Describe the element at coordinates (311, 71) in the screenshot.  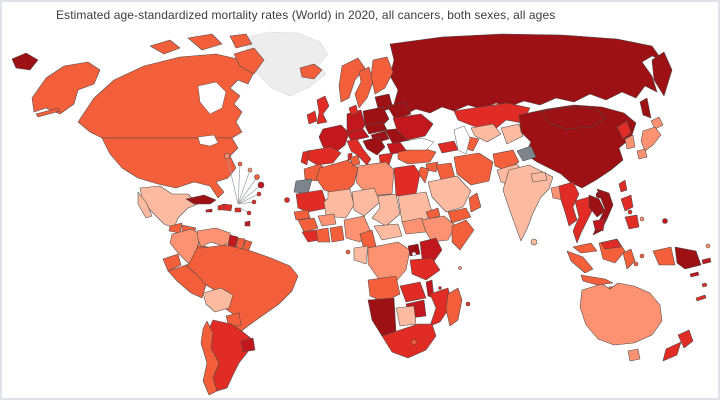
I see `country-iceland` at that location.